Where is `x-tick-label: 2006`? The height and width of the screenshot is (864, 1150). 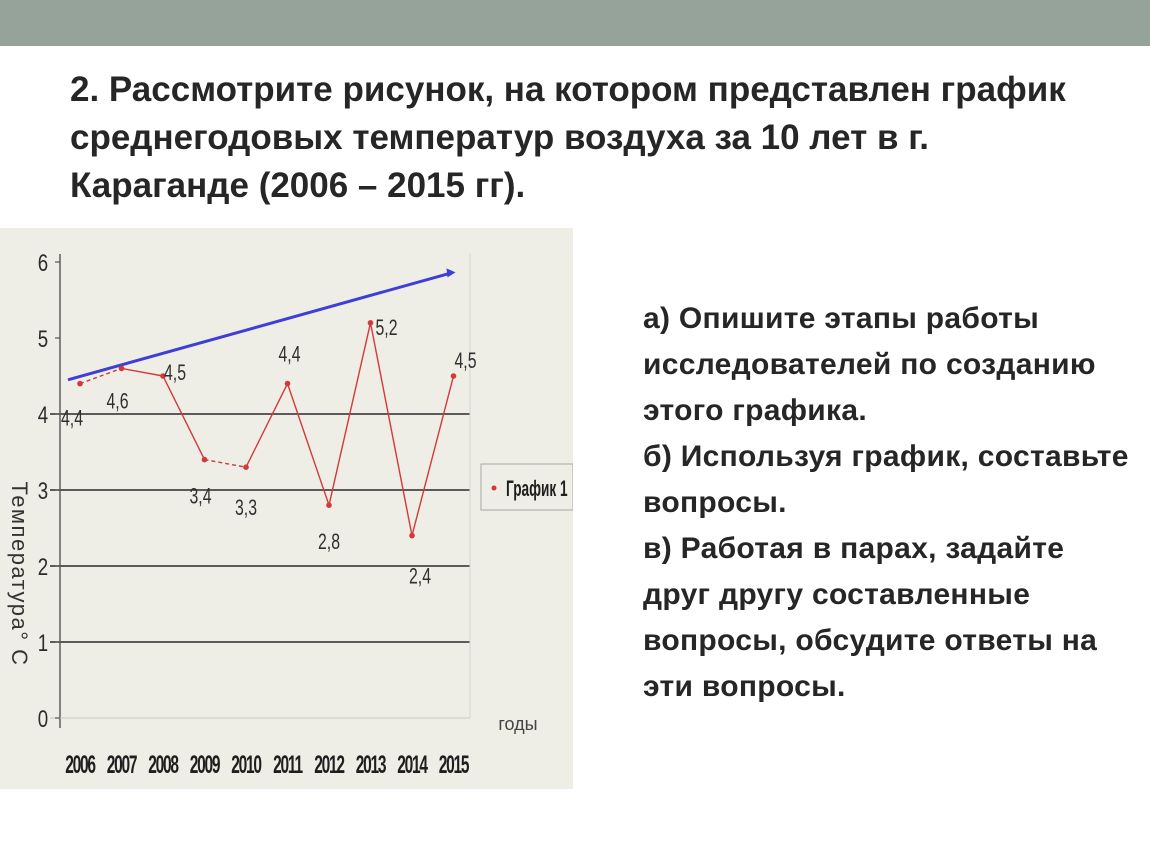
x-tick-label: 2006 is located at coordinates (80, 765).